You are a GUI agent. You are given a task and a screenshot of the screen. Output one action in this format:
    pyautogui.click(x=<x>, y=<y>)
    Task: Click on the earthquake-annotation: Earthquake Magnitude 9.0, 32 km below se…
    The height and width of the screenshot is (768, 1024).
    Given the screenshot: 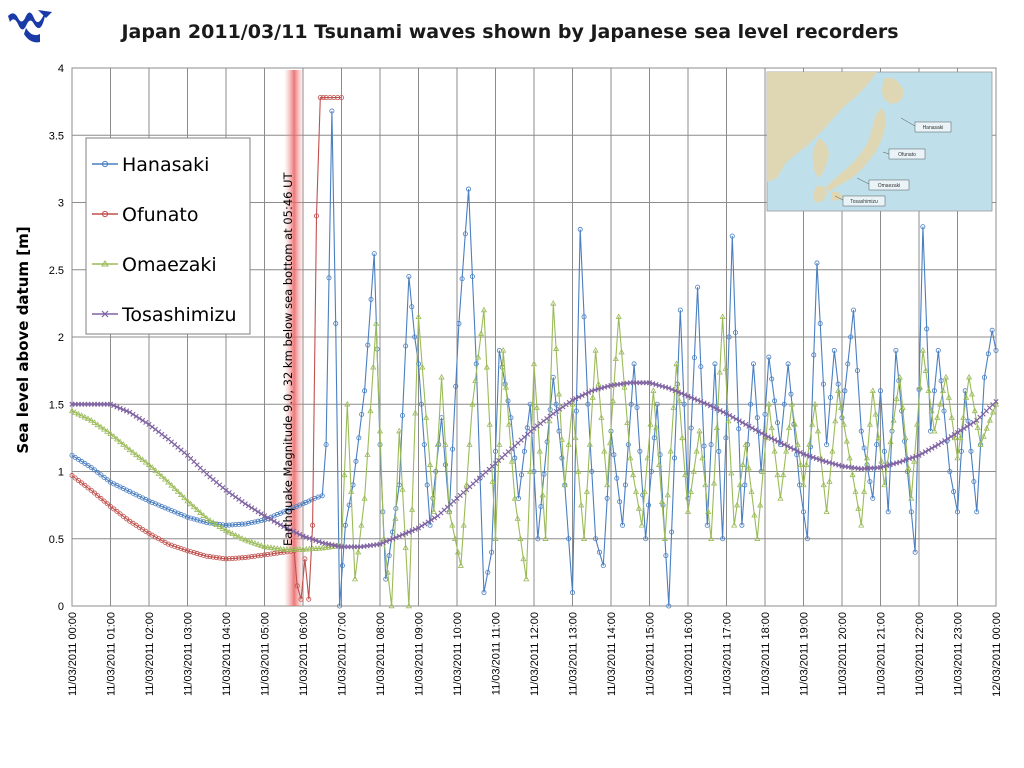 What is the action you would take?
    pyautogui.click(x=288, y=358)
    